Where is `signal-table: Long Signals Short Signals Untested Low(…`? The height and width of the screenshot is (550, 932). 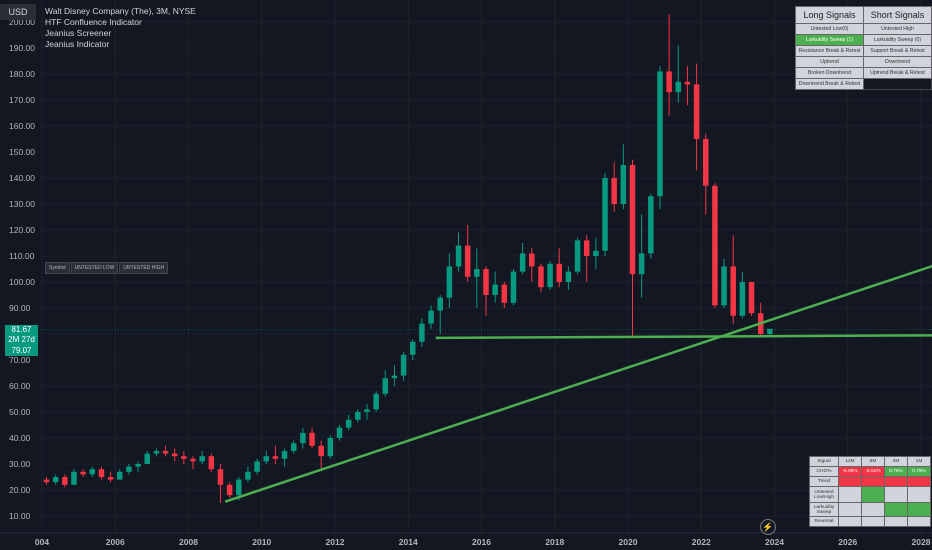
signal-table: Long Signals Short Signals Untested Low(… is located at coordinates (863, 48).